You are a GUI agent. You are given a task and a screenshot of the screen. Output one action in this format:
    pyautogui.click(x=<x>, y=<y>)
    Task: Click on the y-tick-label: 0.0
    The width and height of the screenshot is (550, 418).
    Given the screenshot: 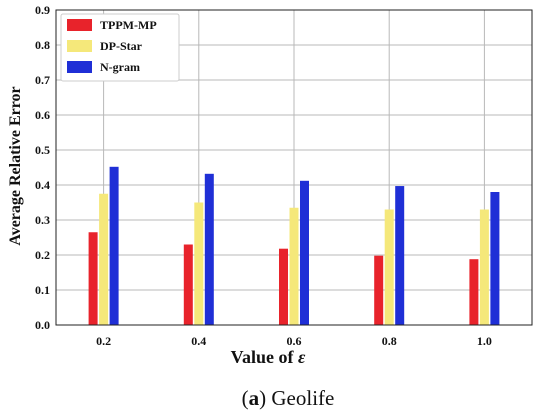 What is the action you would take?
    pyautogui.click(x=42, y=325)
    